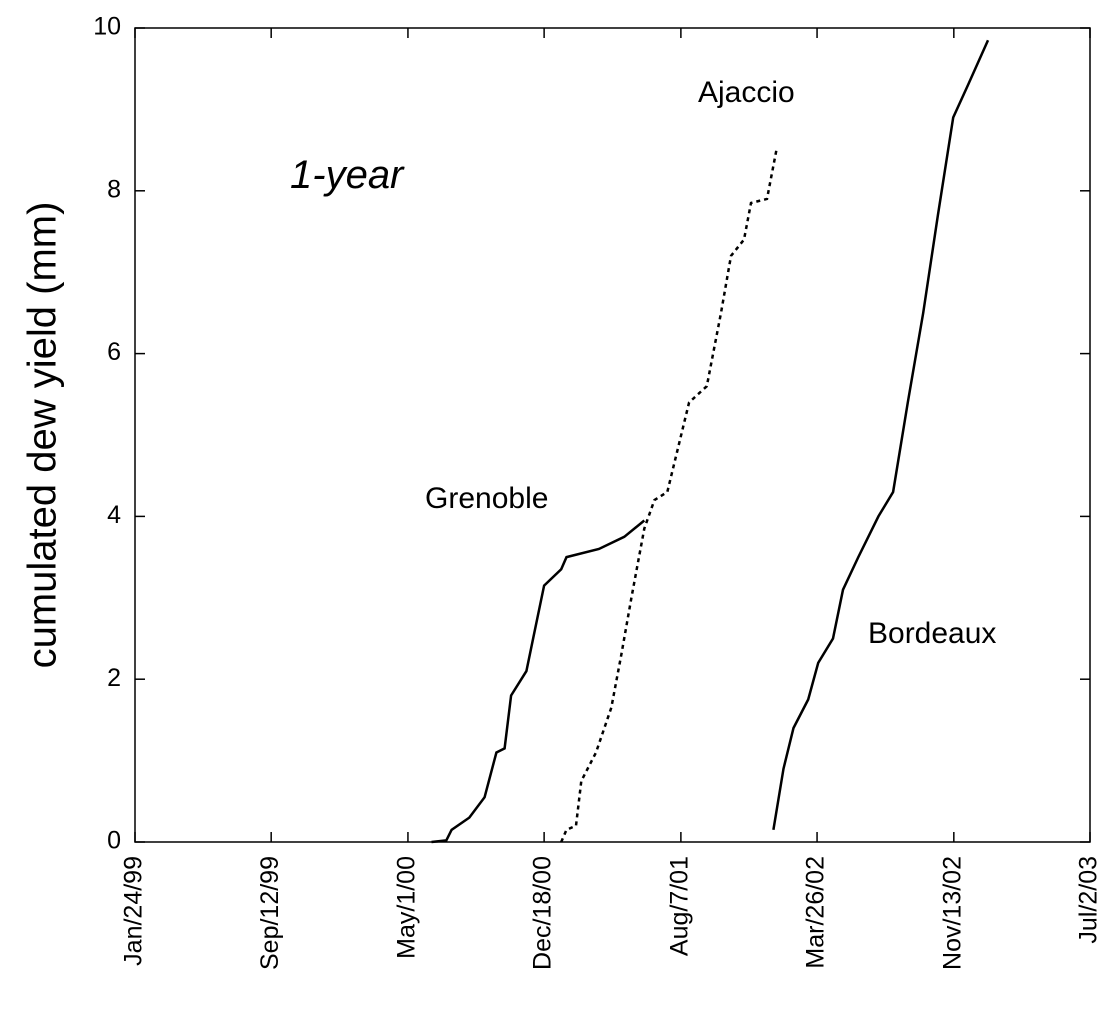 This screenshot has height=1019, width=1099. Describe the element at coordinates (679, 906) in the screenshot. I see `x-tick-label: Aug/7/01` at that location.